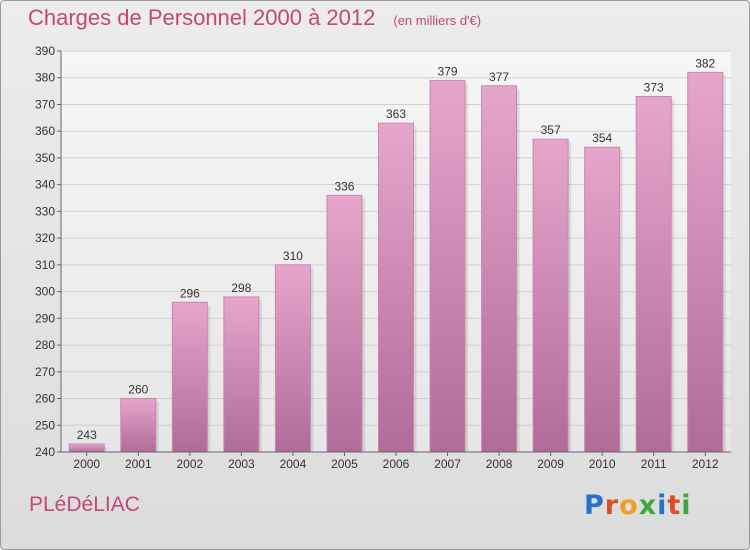 Image resolution: width=750 pixels, height=550 pixels. I want to click on data-label: 260, so click(138, 390).